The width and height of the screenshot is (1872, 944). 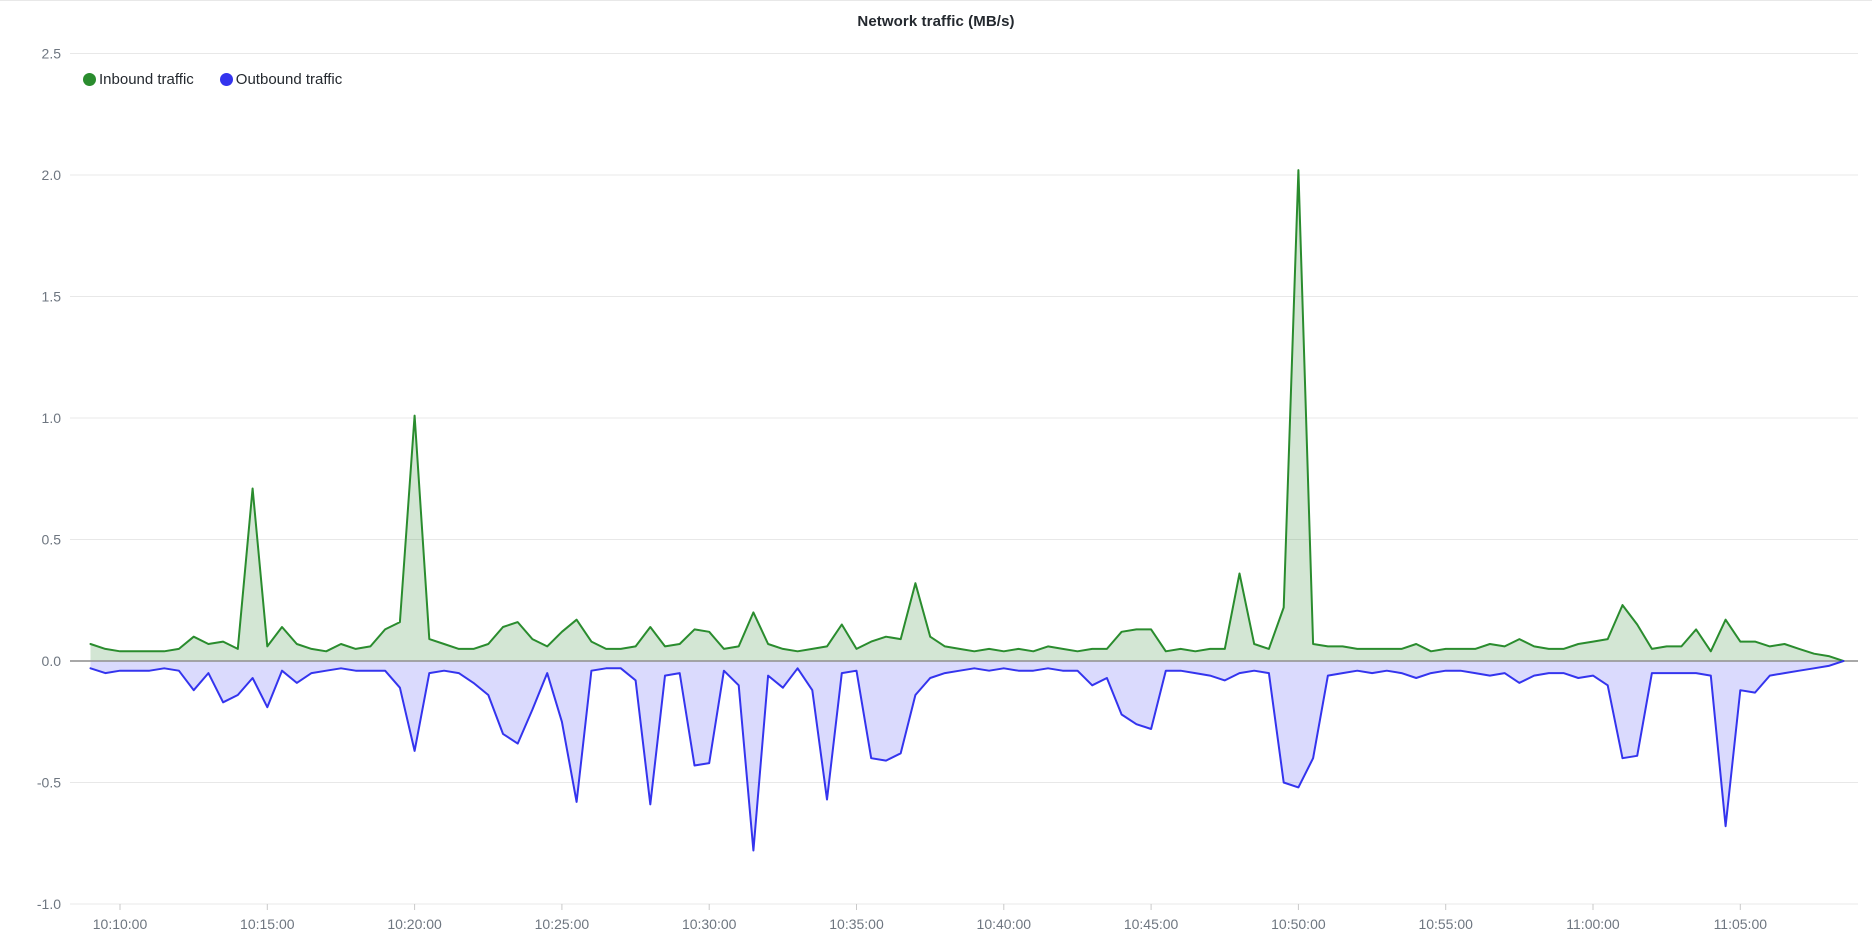 I want to click on x-tick-label: 10:50:00, so click(x=1298, y=924).